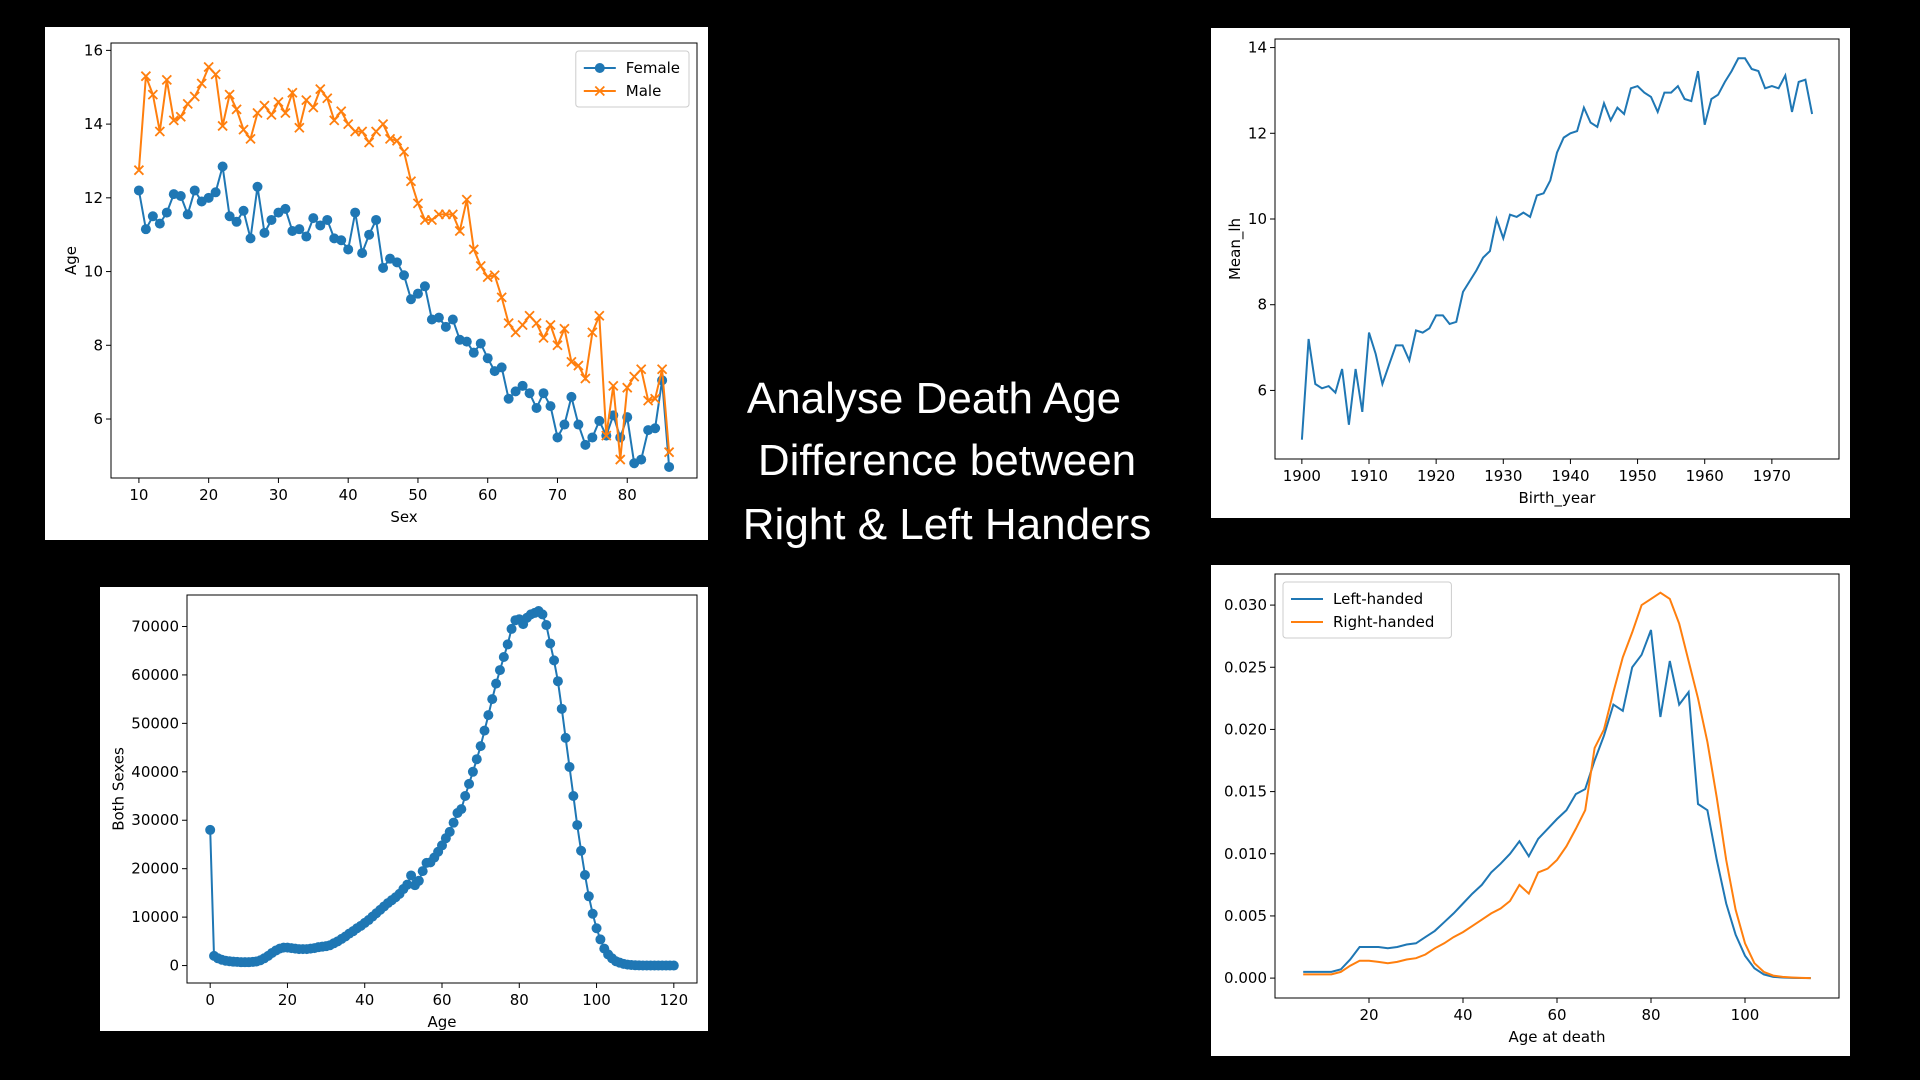  What do you see at coordinates (403, 517) in the screenshot?
I see `x-axis-label: Sex` at bounding box center [403, 517].